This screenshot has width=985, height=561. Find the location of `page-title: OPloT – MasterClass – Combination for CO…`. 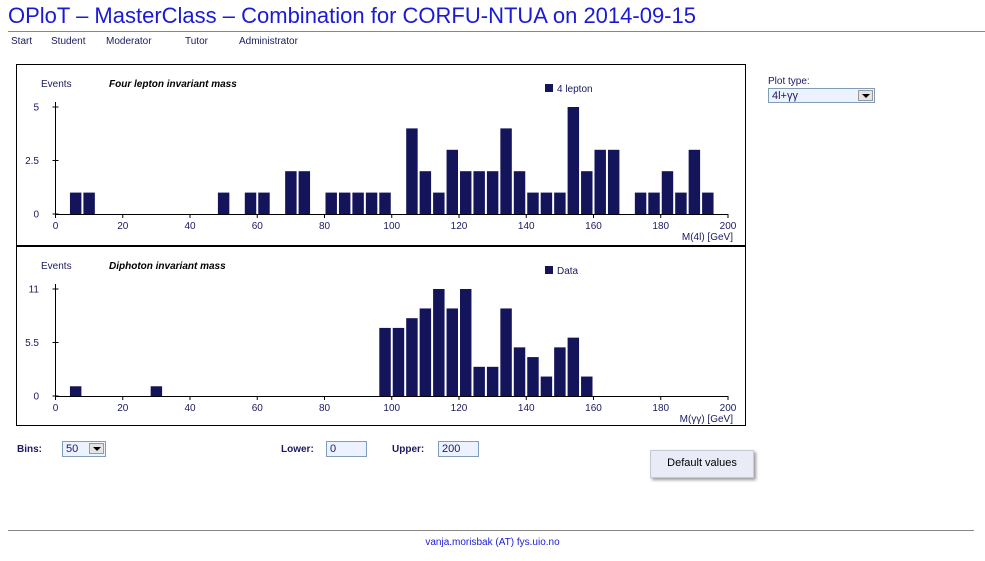

page-title: OPloT – MasterClass – Combination for CO… is located at coordinates (352, 15).